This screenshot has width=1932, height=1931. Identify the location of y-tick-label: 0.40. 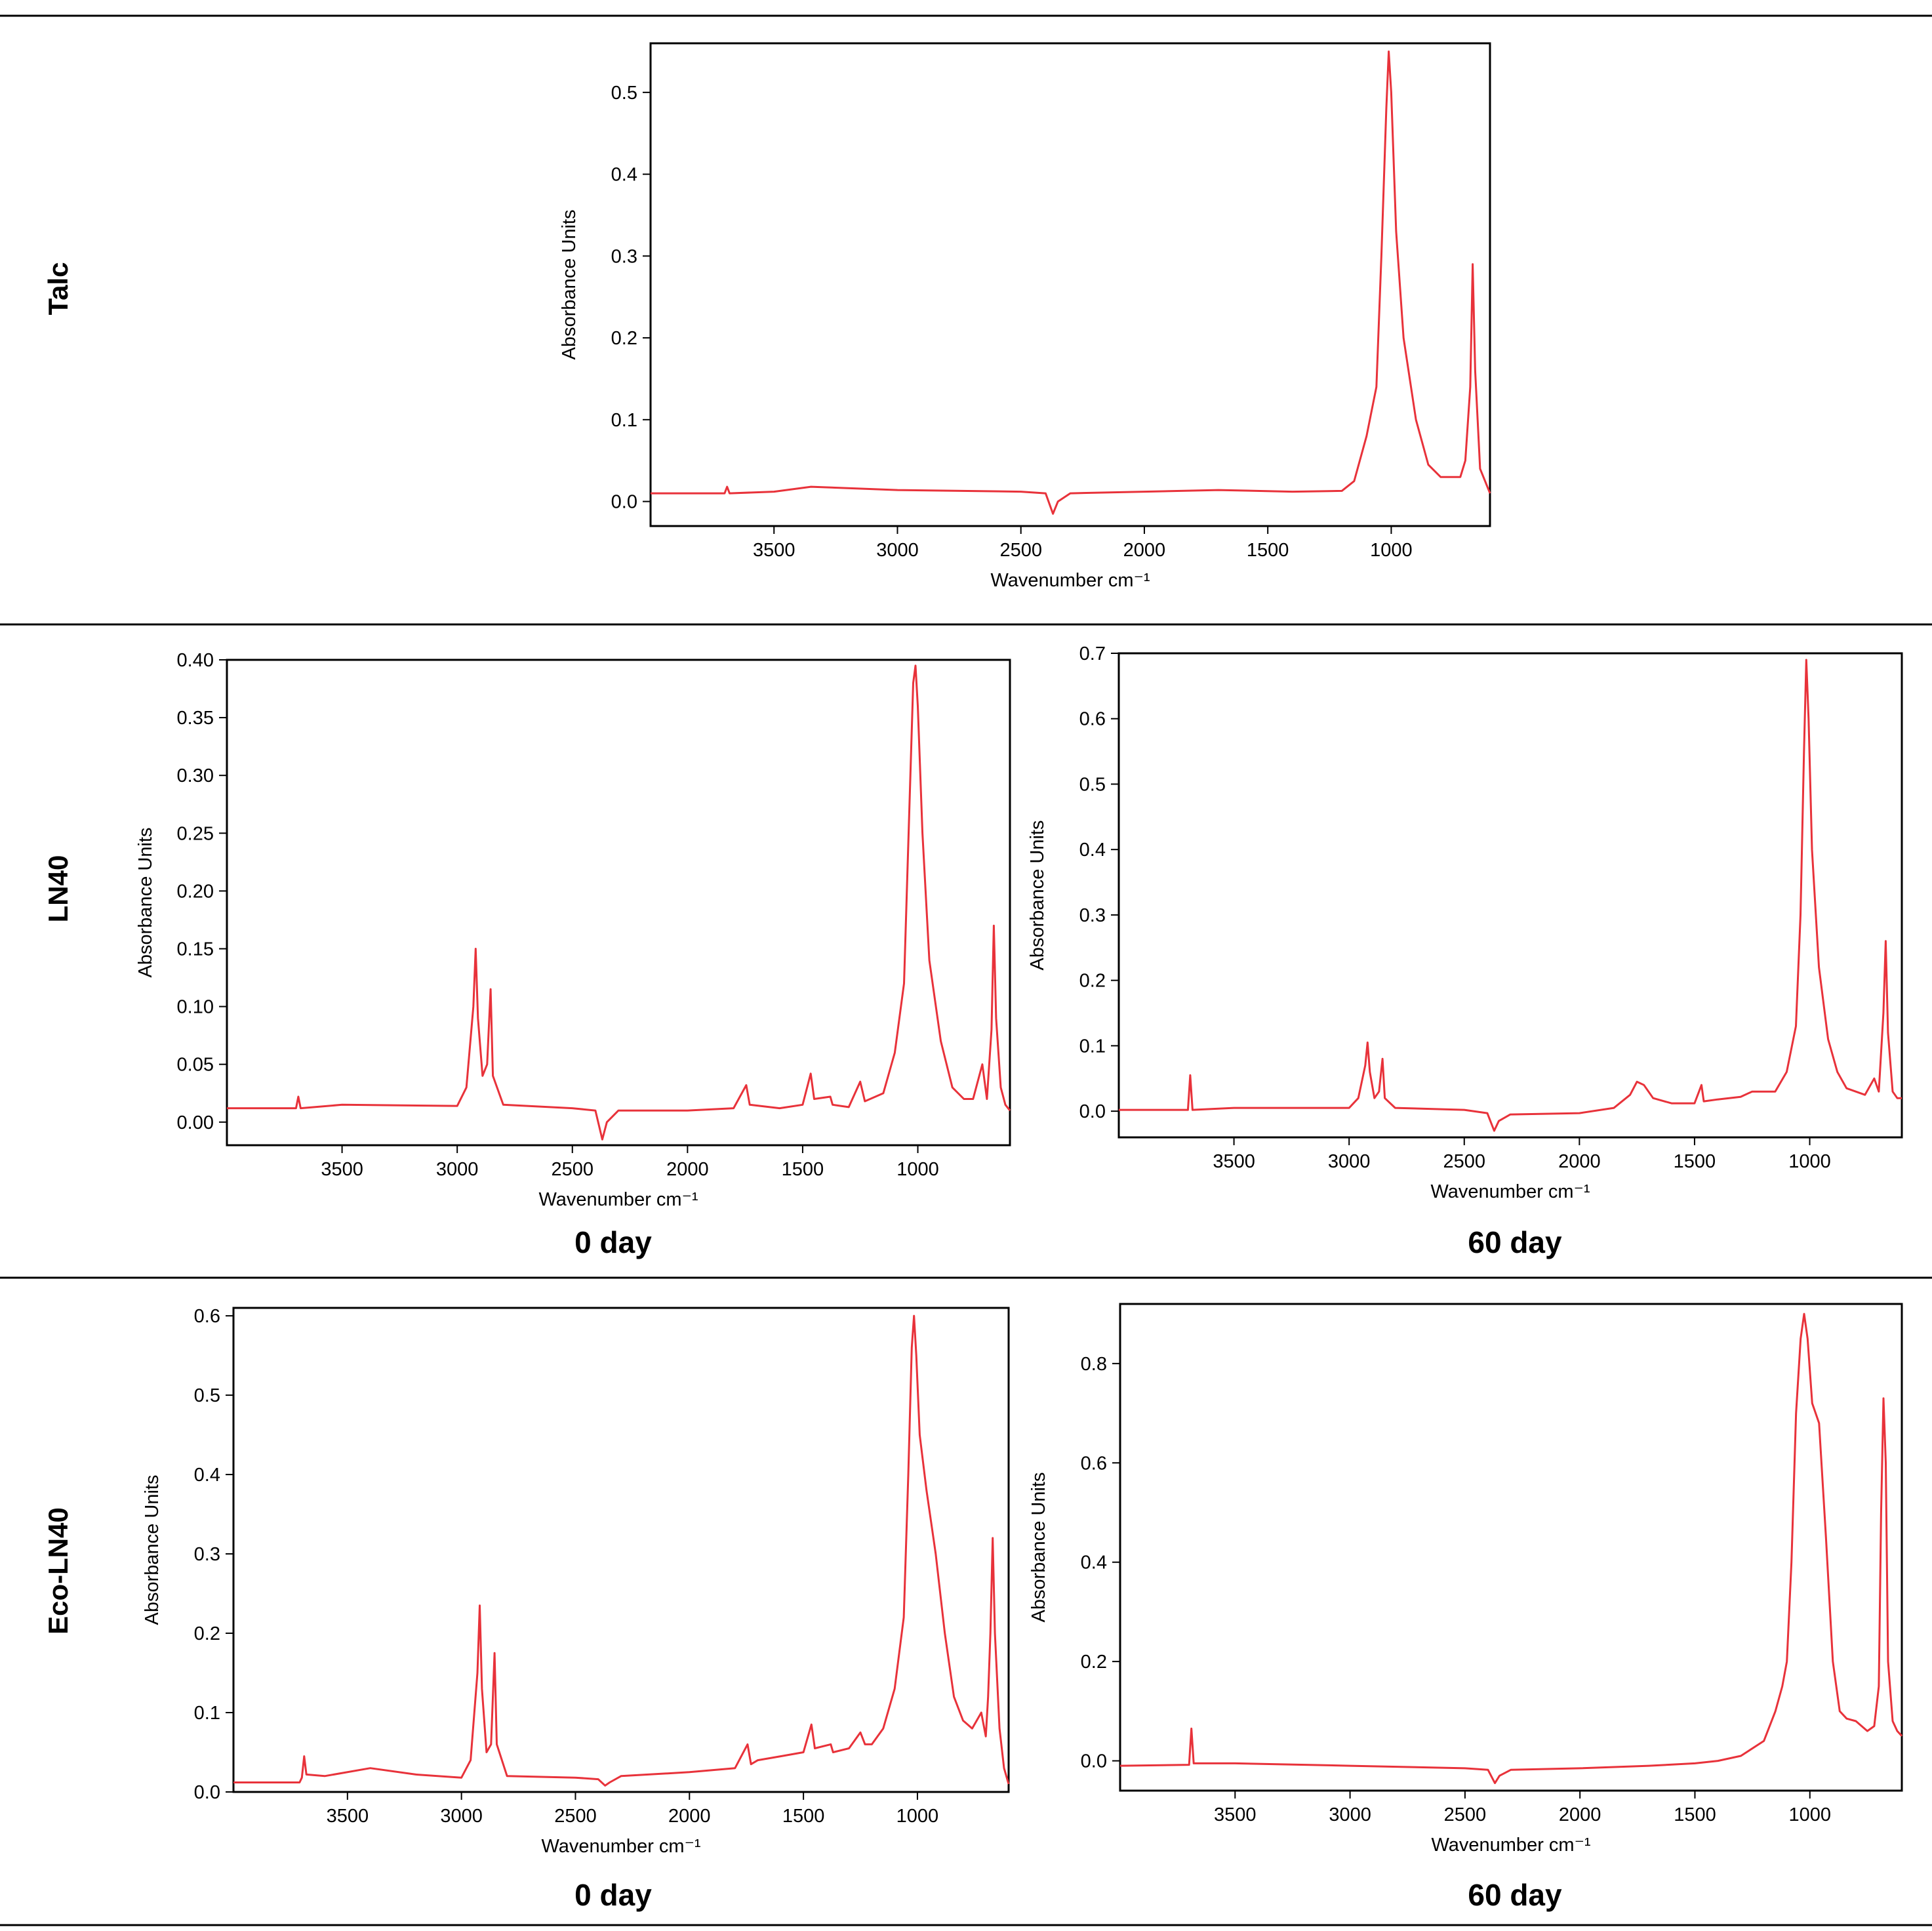
(195, 660).